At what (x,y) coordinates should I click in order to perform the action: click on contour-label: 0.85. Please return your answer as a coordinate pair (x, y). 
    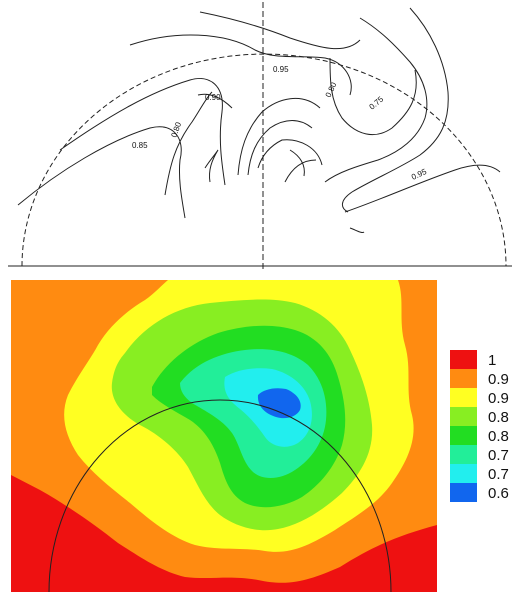
    Looking at the image, I should click on (140, 145).